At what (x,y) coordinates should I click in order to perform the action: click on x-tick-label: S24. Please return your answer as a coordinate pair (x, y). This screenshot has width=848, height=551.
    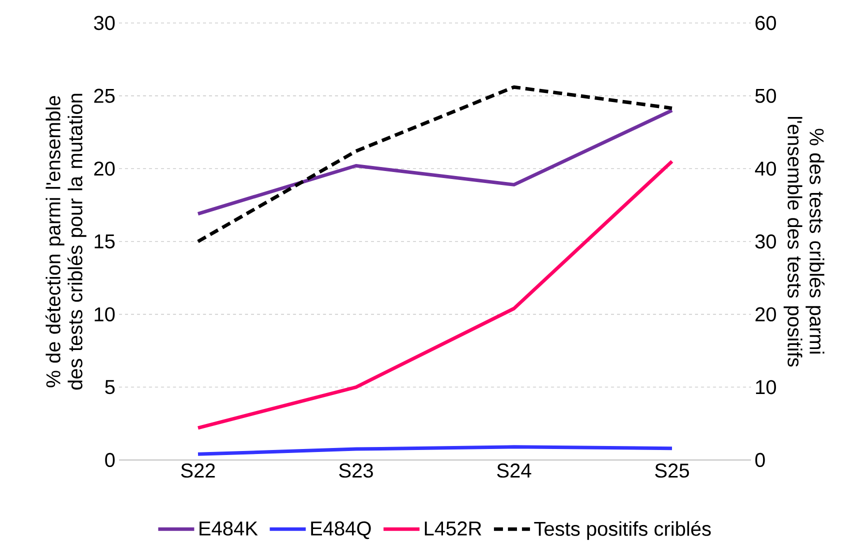
    Looking at the image, I should click on (514, 471).